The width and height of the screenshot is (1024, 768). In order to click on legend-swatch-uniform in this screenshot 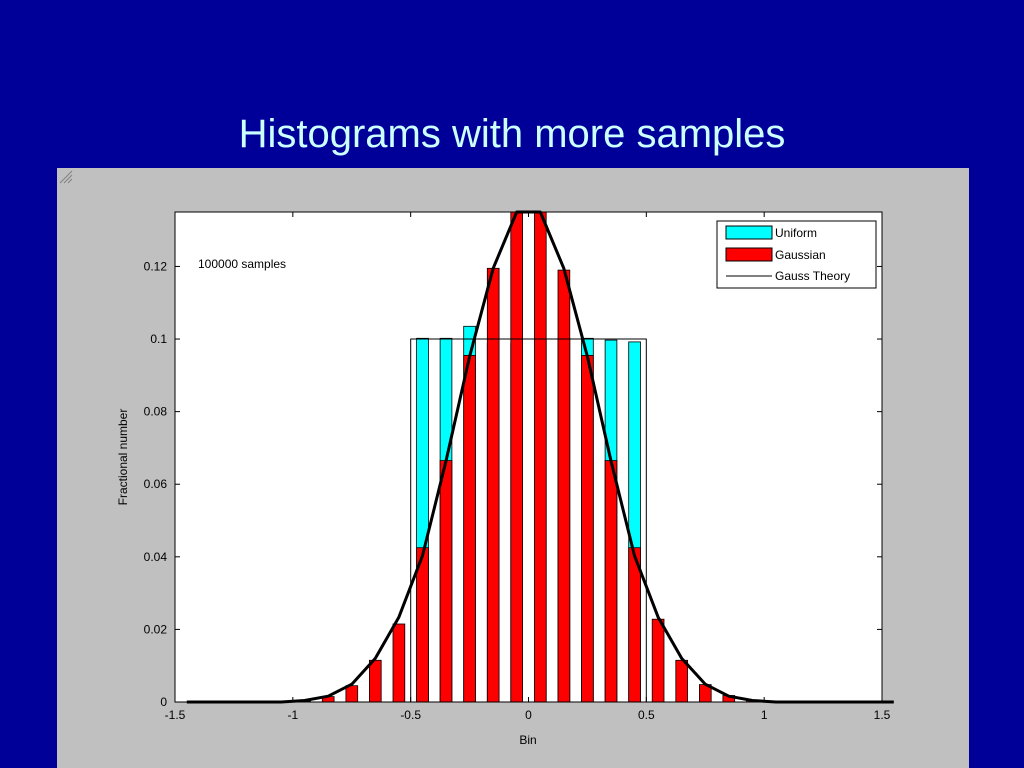, I will do `click(749, 232)`.